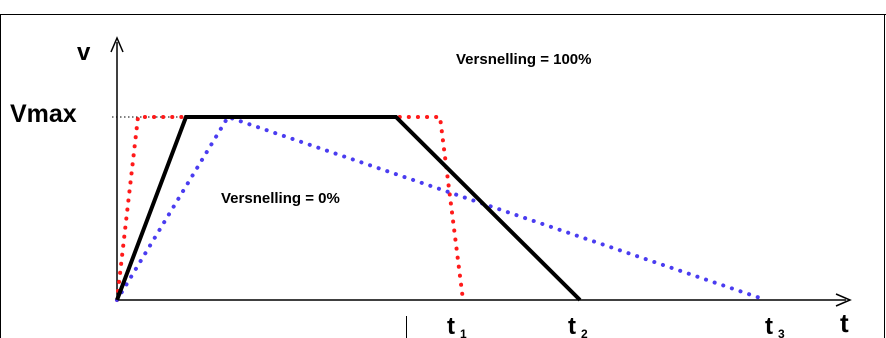  What do you see at coordinates (43, 114) in the screenshot?
I see `vmax-label: Vmax` at bounding box center [43, 114].